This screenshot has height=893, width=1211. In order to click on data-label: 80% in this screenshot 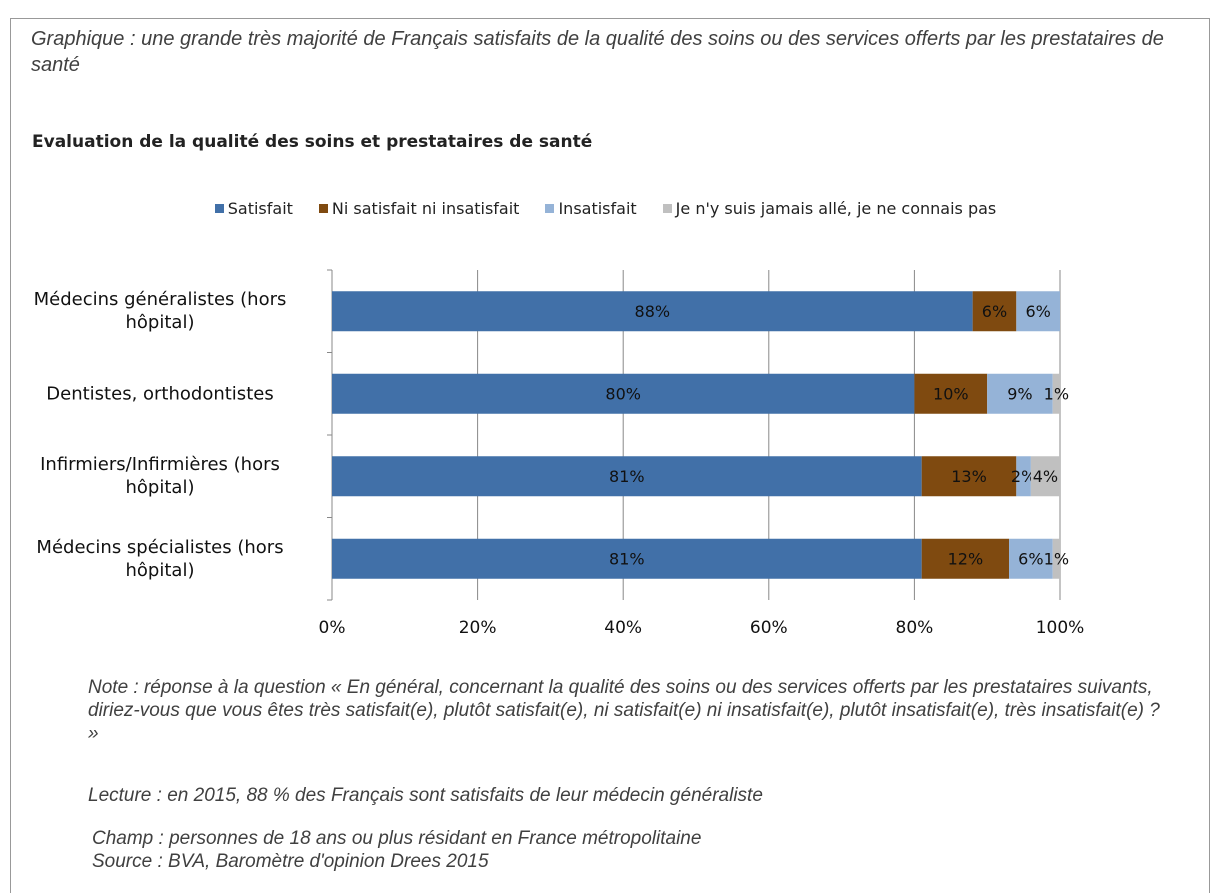, I will do `click(623, 393)`.